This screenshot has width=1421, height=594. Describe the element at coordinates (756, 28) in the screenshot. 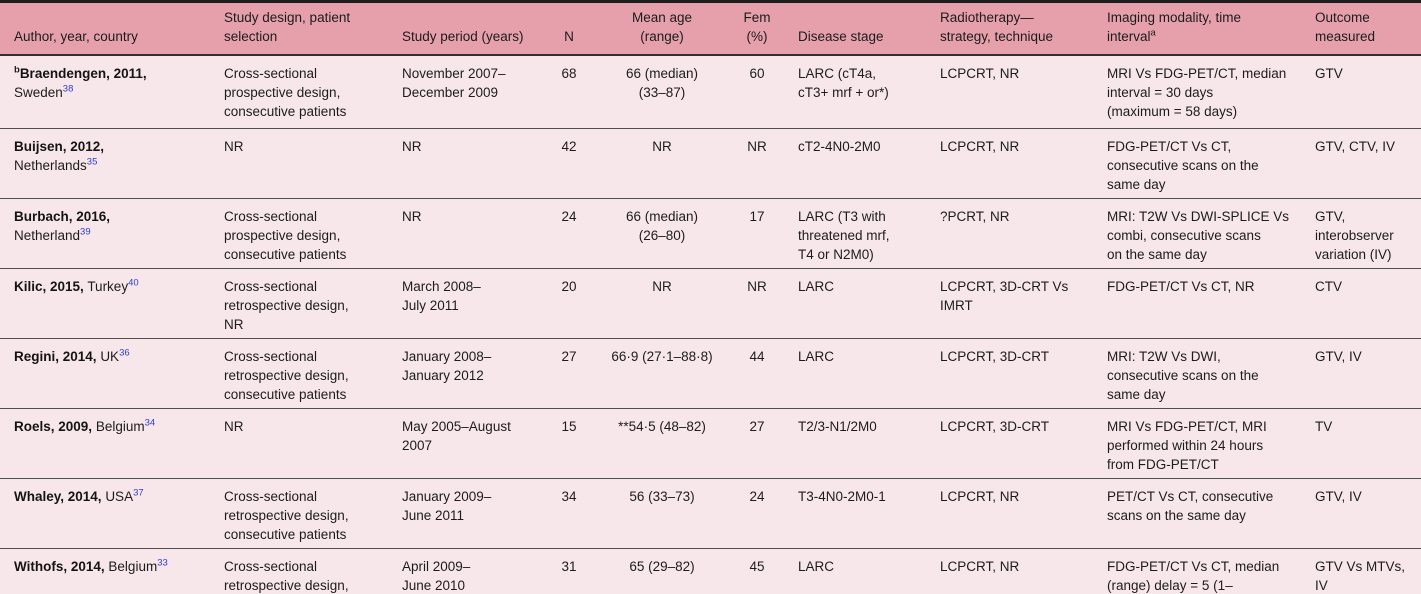

I see `column-header-fem: Fem (%)` at that location.